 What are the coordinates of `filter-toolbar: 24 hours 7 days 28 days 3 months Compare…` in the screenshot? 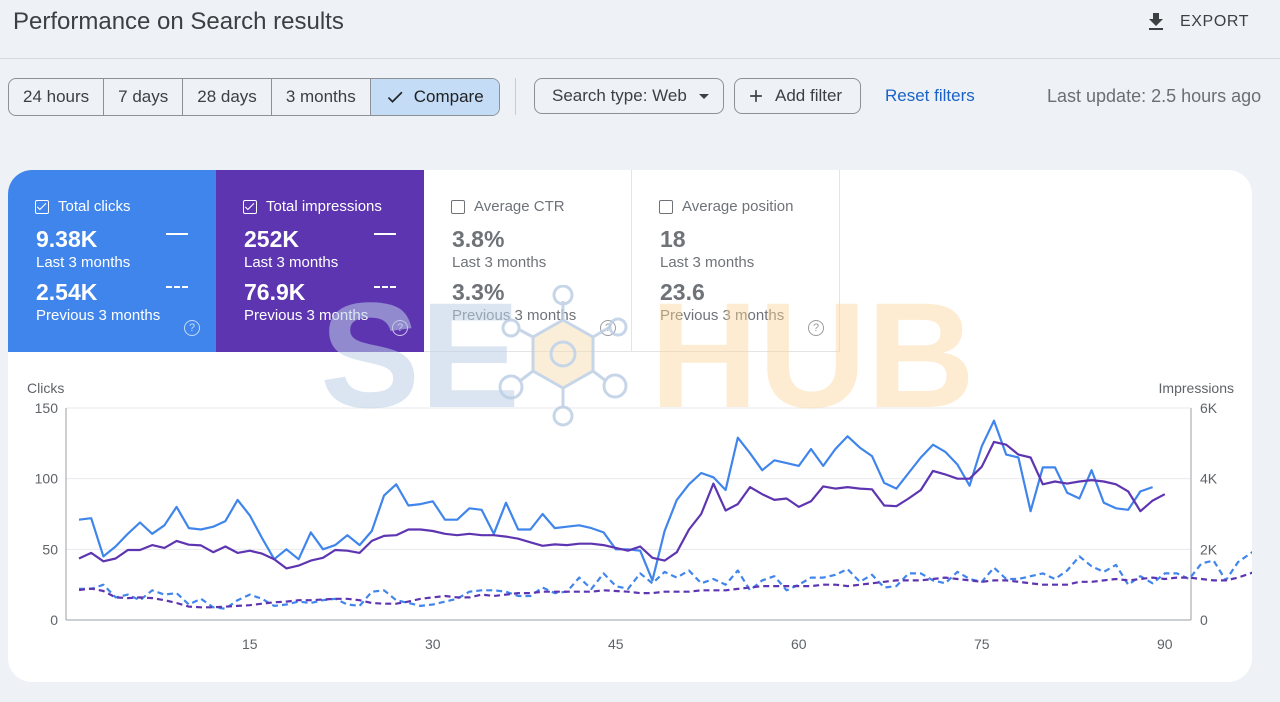 It's located at (640, 97).